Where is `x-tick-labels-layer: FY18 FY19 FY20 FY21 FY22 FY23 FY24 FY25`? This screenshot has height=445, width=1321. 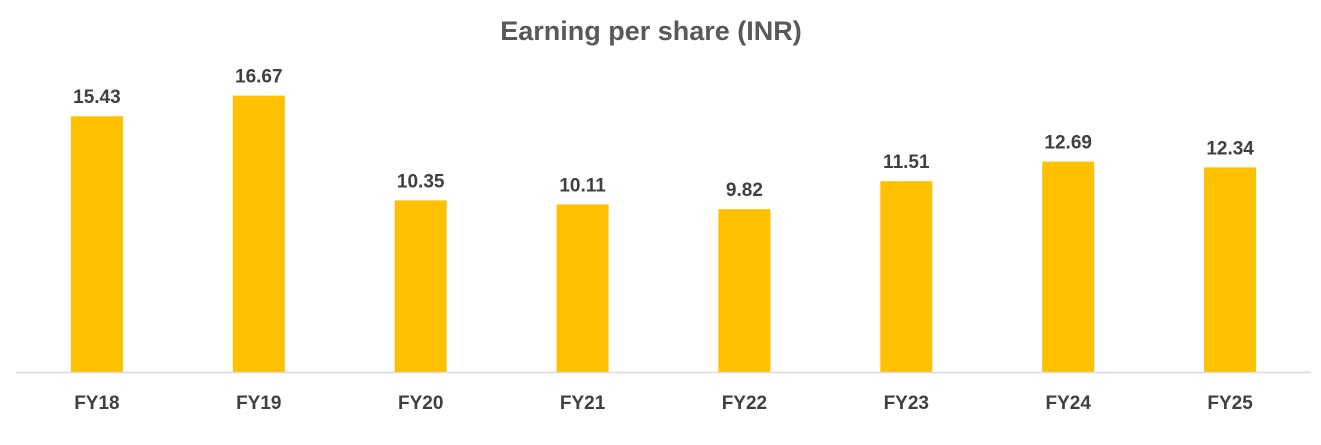
x-tick-labels-layer: FY18 FY19 FY20 FY21 FY22 FY23 FY24 FY25 is located at coordinates (663, 403).